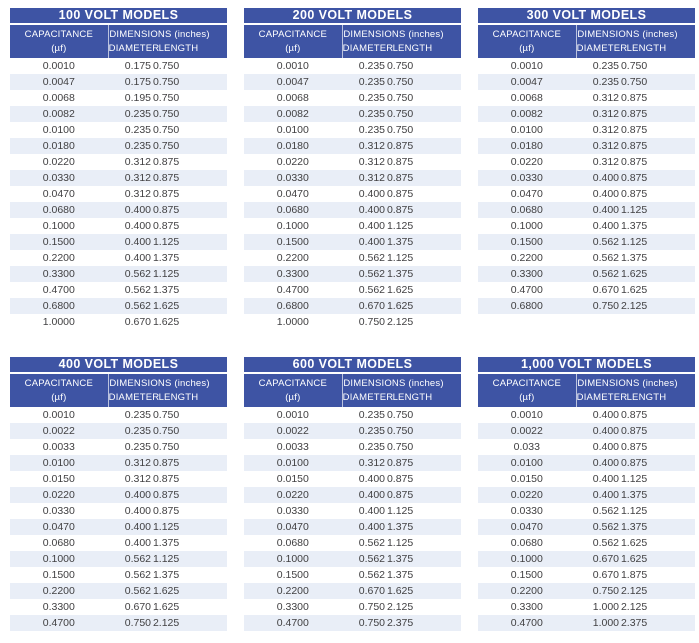 The width and height of the screenshot is (699, 643). What do you see at coordinates (352, 591) in the screenshot?
I see `table-row: 0.2200 0.670 1.625` at bounding box center [352, 591].